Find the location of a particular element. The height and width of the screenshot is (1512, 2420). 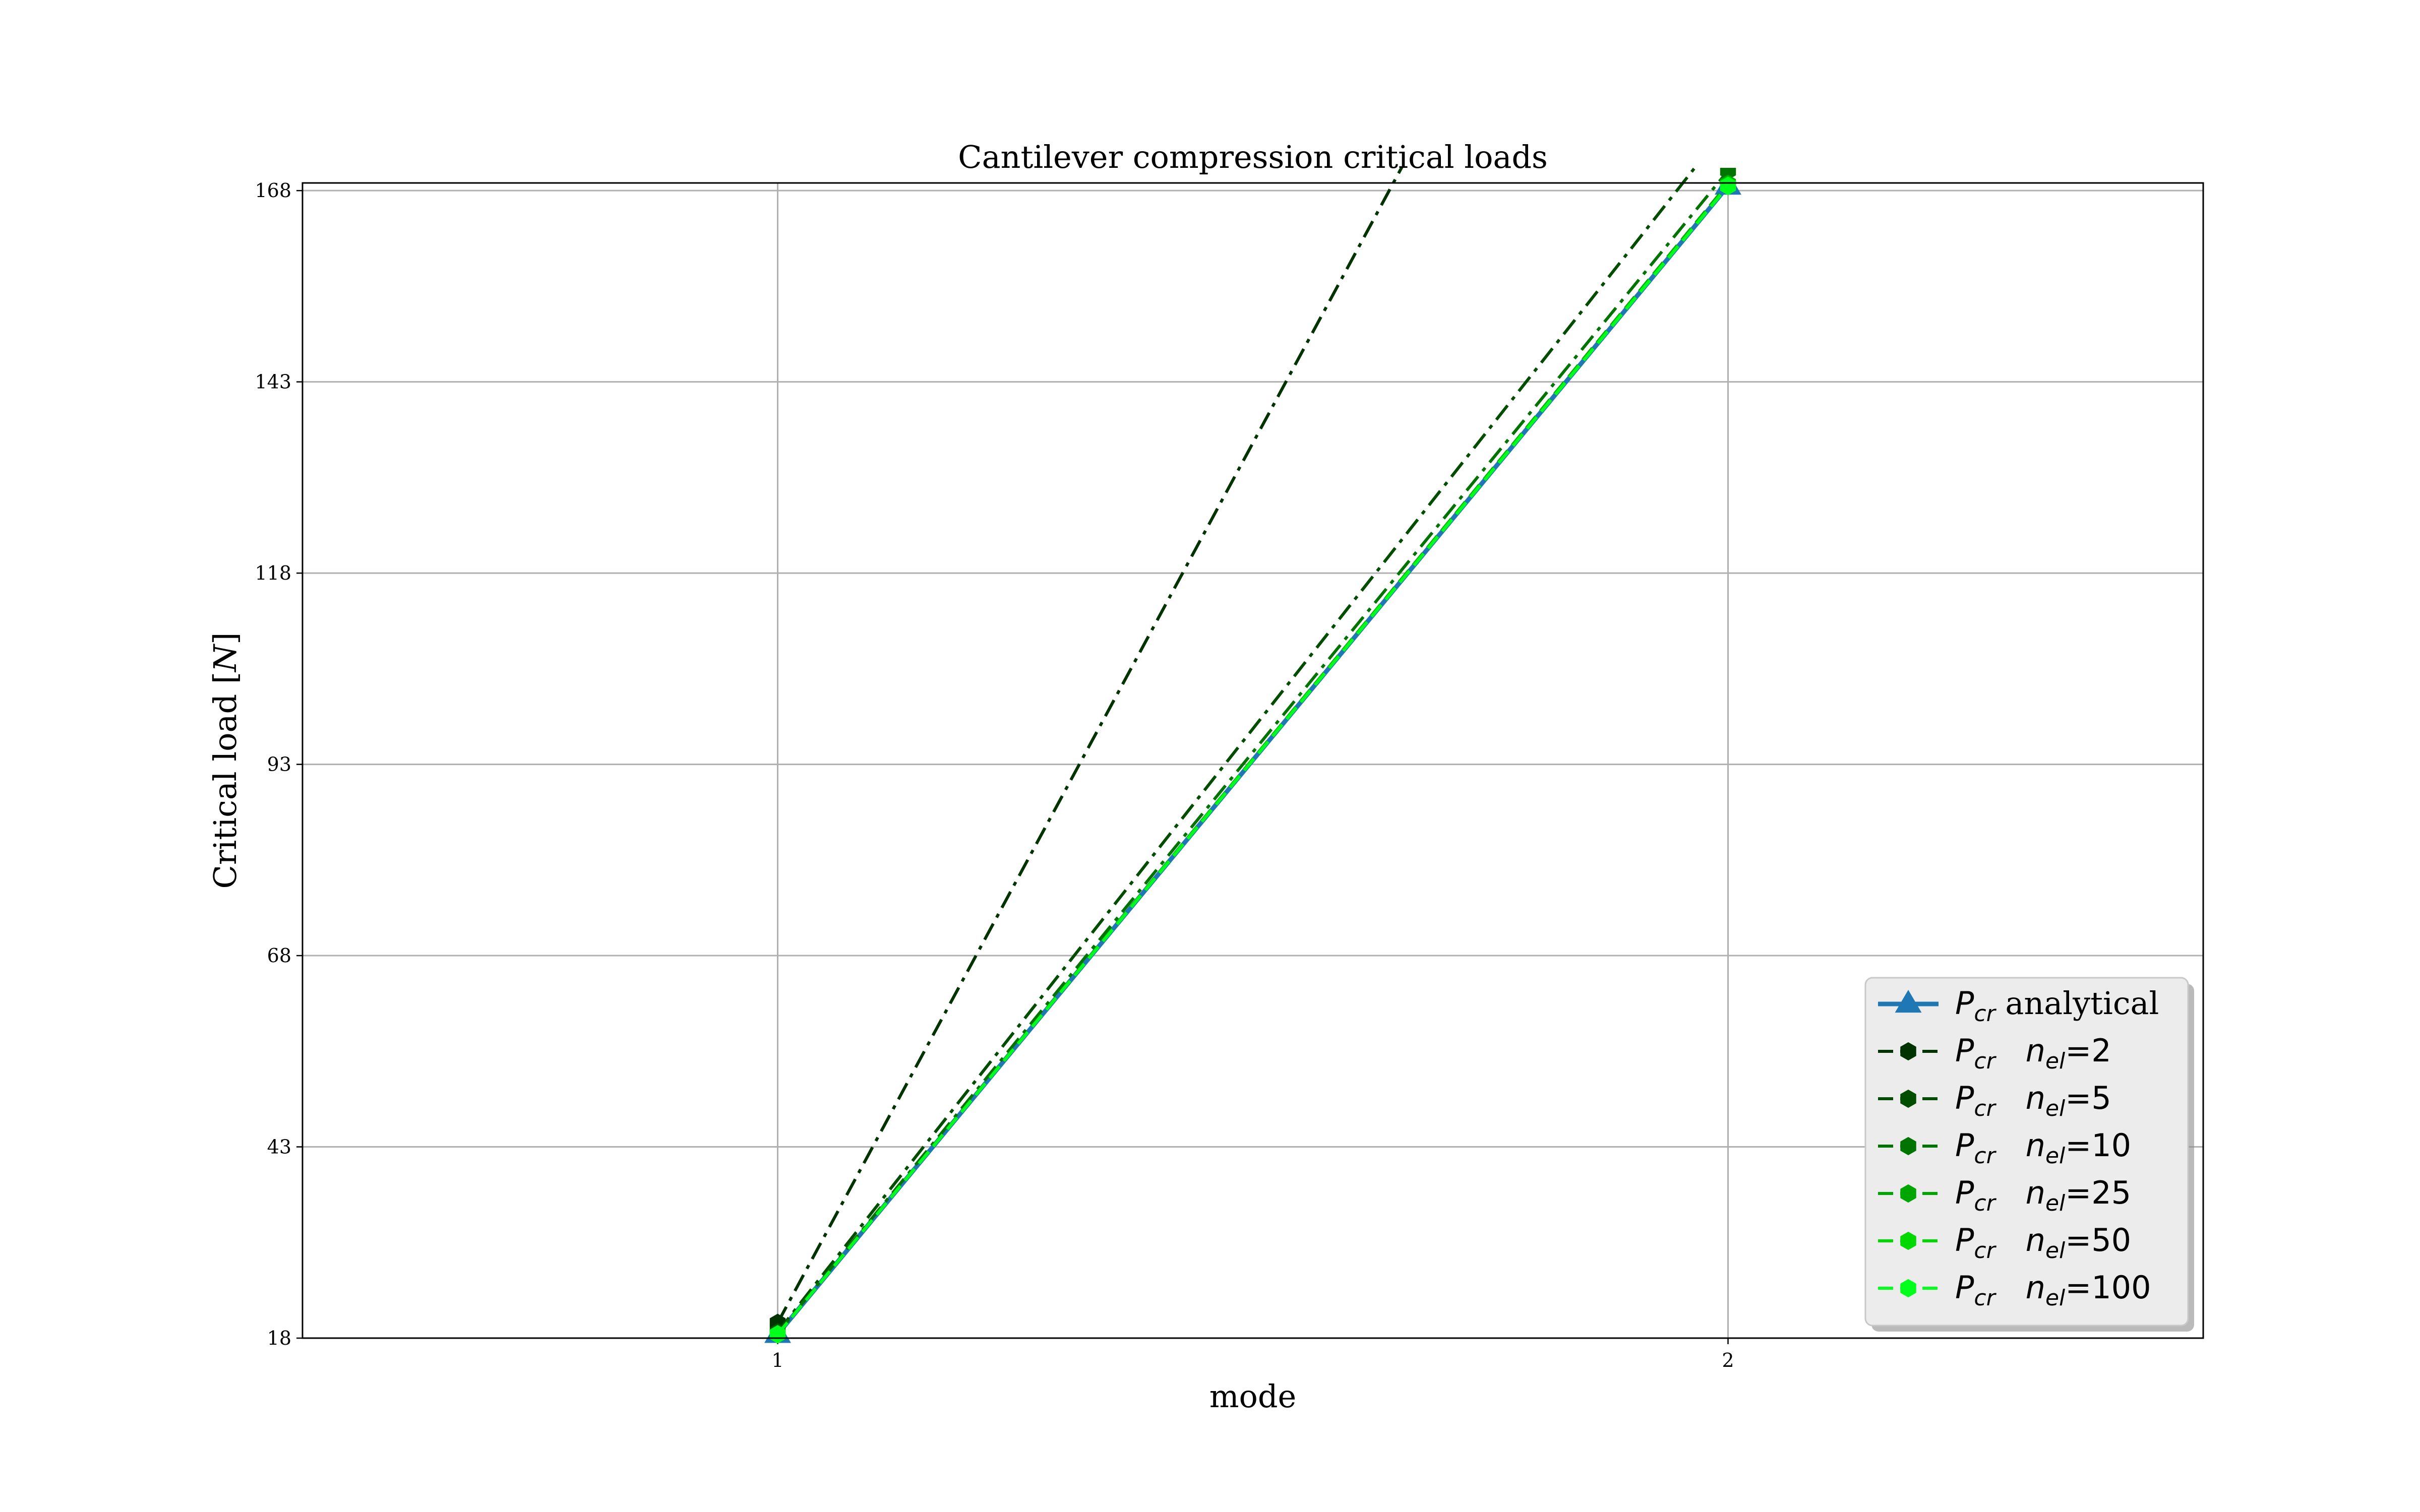

y-tick-label: 93 is located at coordinates (279, 765).